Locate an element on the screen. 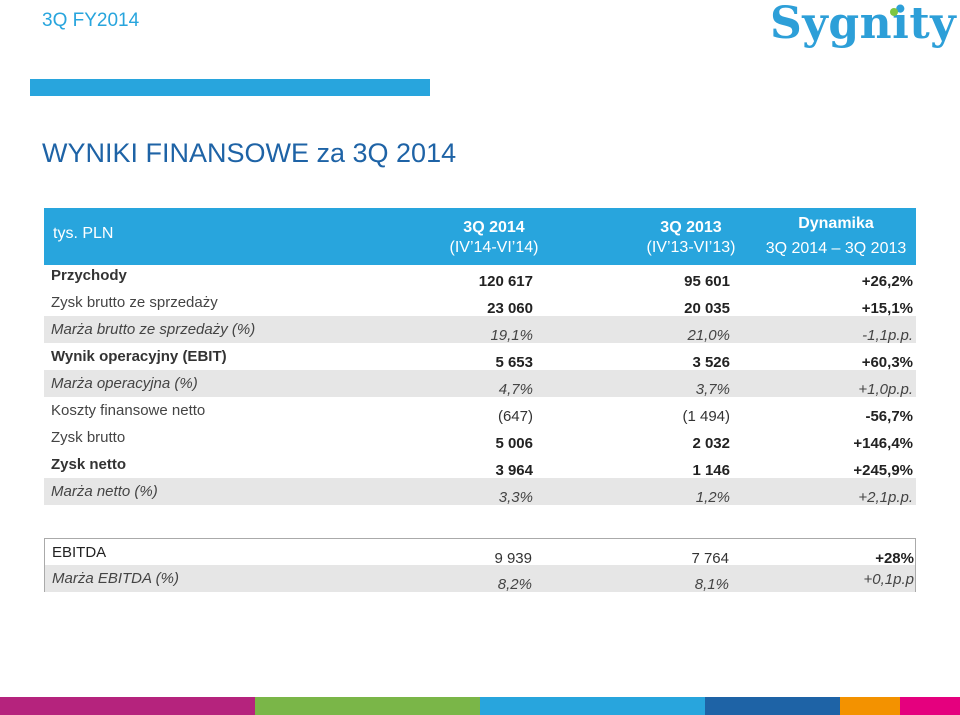 The width and height of the screenshot is (960, 715). top-accent-bar is located at coordinates (230, 87).